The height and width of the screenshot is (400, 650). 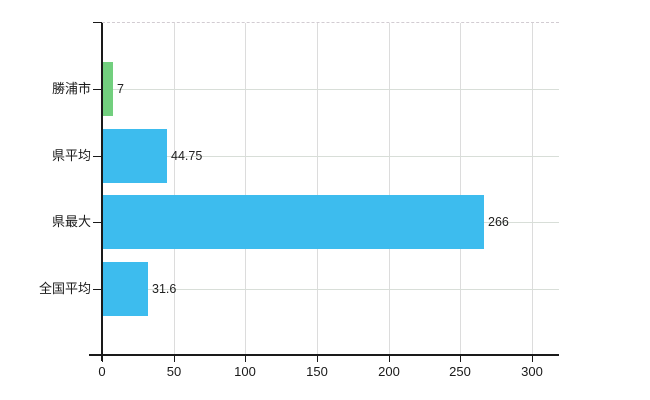 I want to click on category-label: 県最大, so click(x=71, y=221).